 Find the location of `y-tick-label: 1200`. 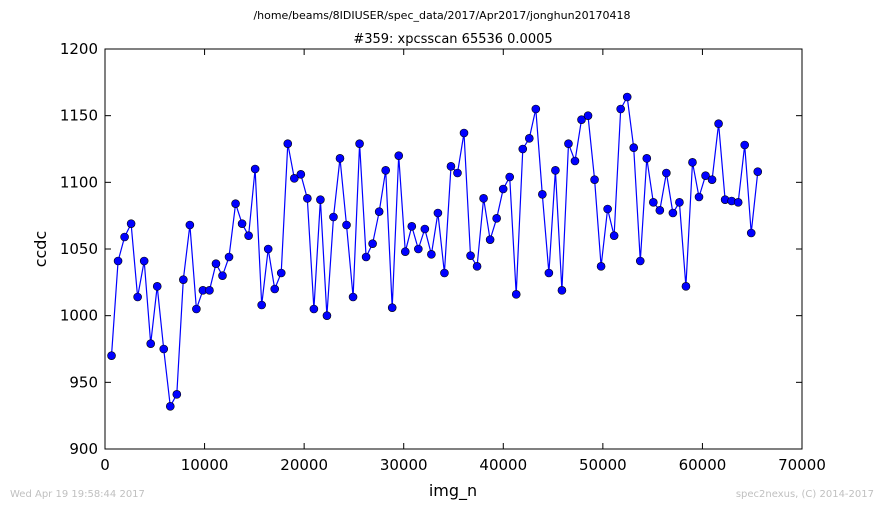

y-tick-label: 1200 is located at coordinates (79, 49).